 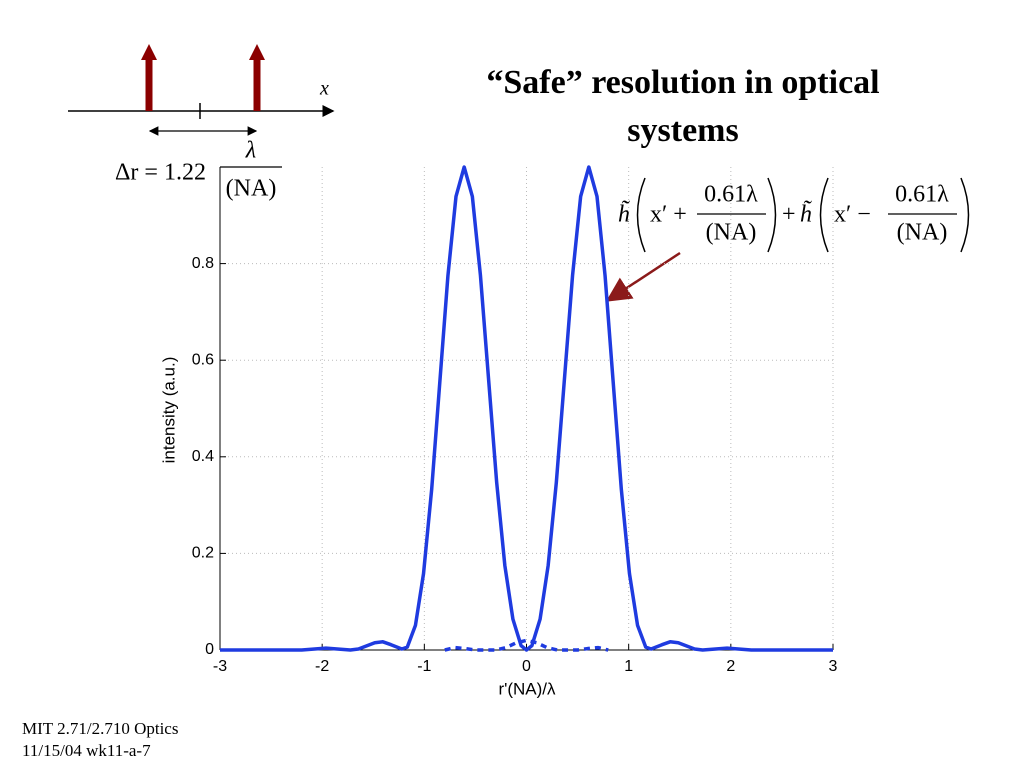 What do you see at coordinates (643, 276) in the screenshot?
I see `pointer-arrow` at bounding box center [643, 276].